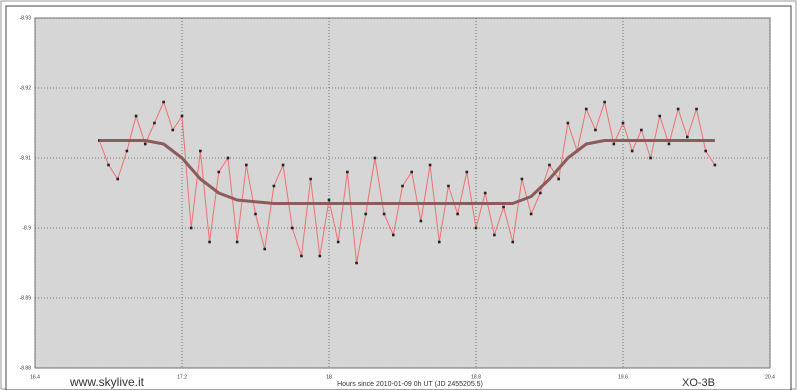 The image size is (797, 390). Describe the element at coordinates (35, 377) in the screenshot. I see `x-tick-label: 16.4` at that location.